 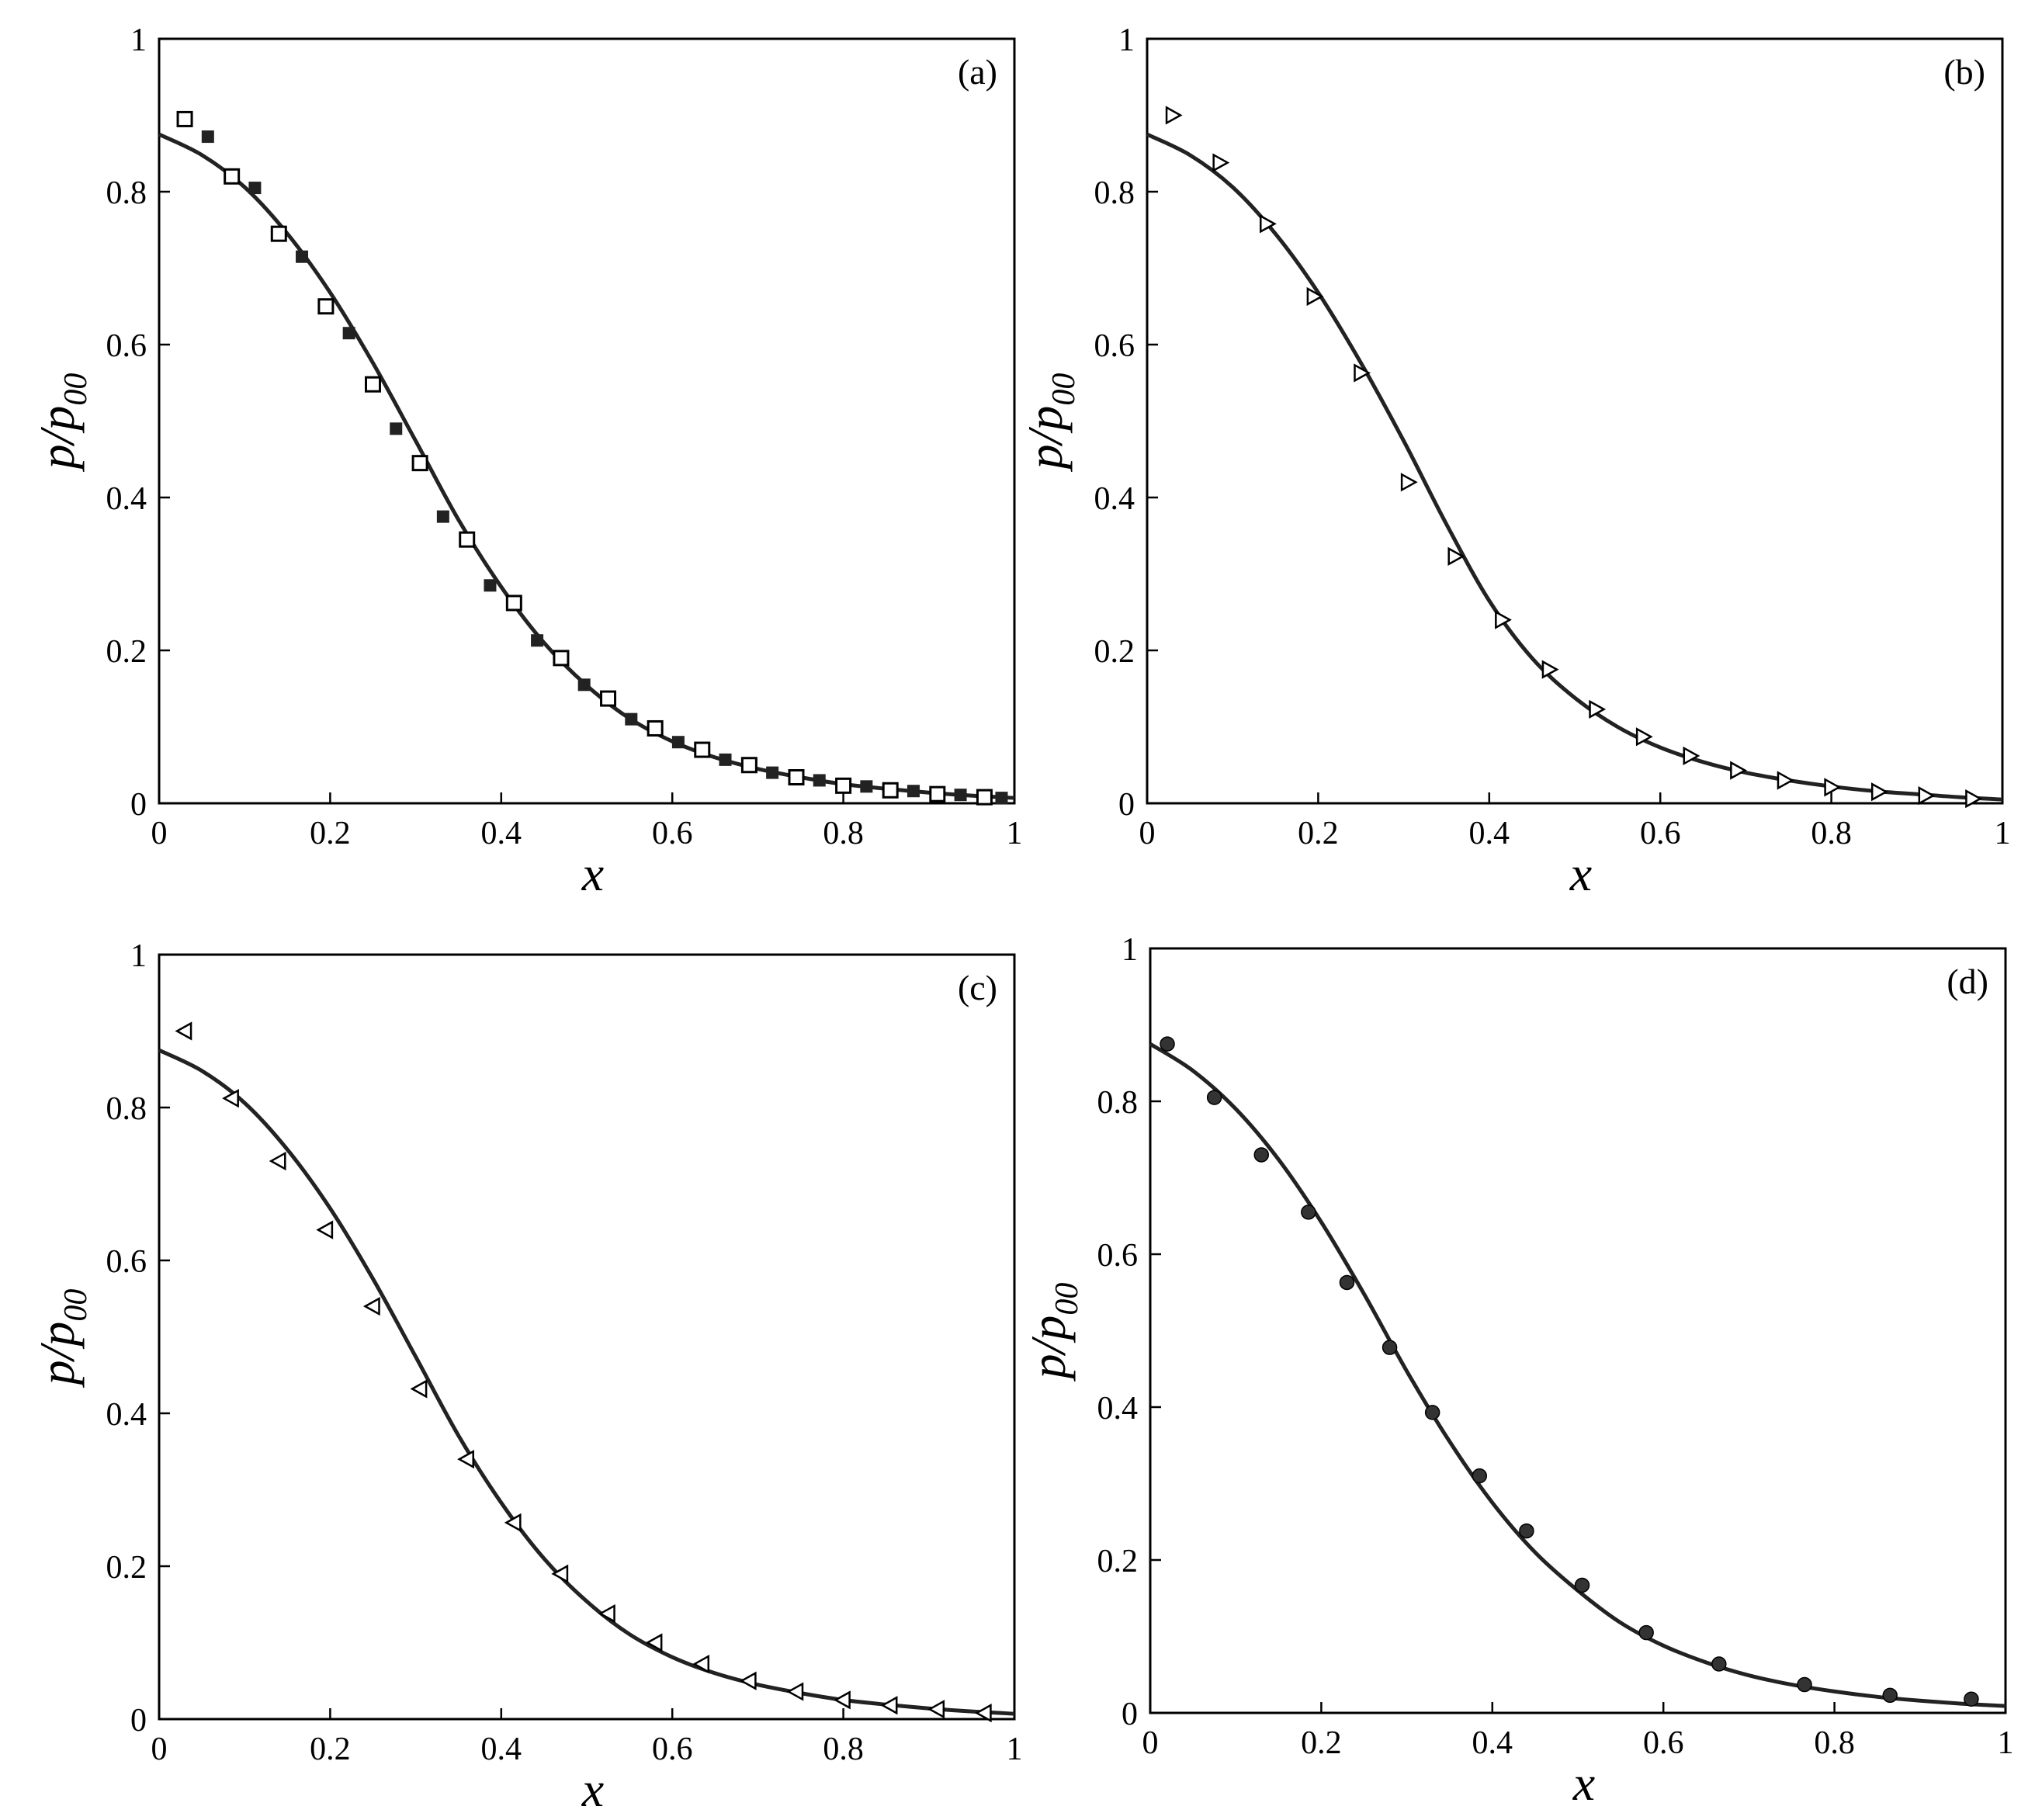 What do you see at coordinates (1964, 72) in the screenshot?
I see `panel-label: (b)` at bounding box center [1964, 72].